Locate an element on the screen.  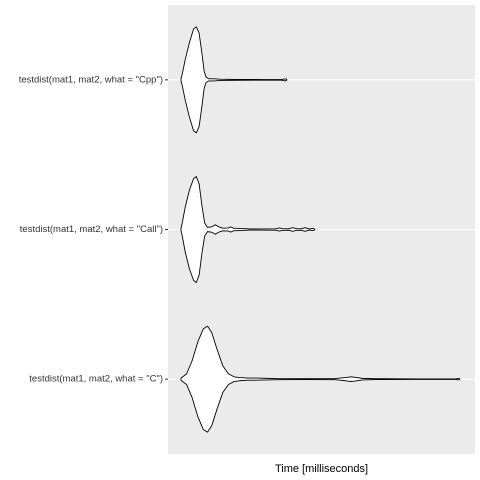
y-tick-label: testdist(mat1, mat2, what = "C") is located at coordinates (96, 379).